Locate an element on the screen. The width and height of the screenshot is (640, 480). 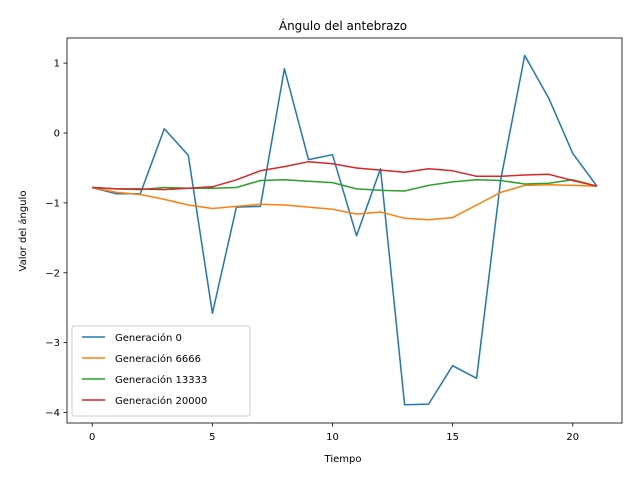
y-tick-label: −1 is located at coordinates (52, 203).